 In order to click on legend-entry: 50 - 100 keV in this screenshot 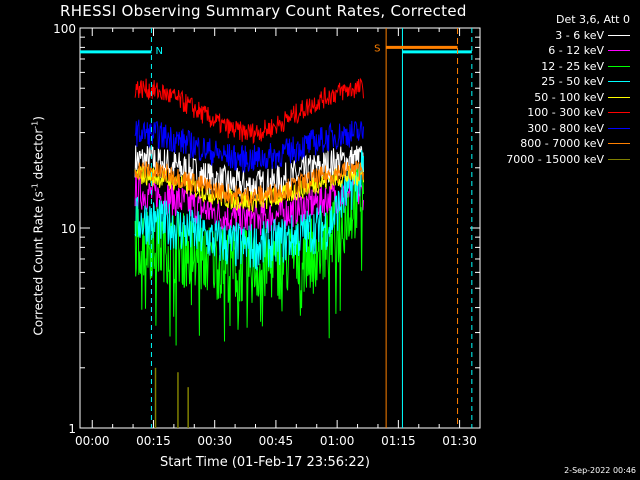, I will do `click(568, 98)`.